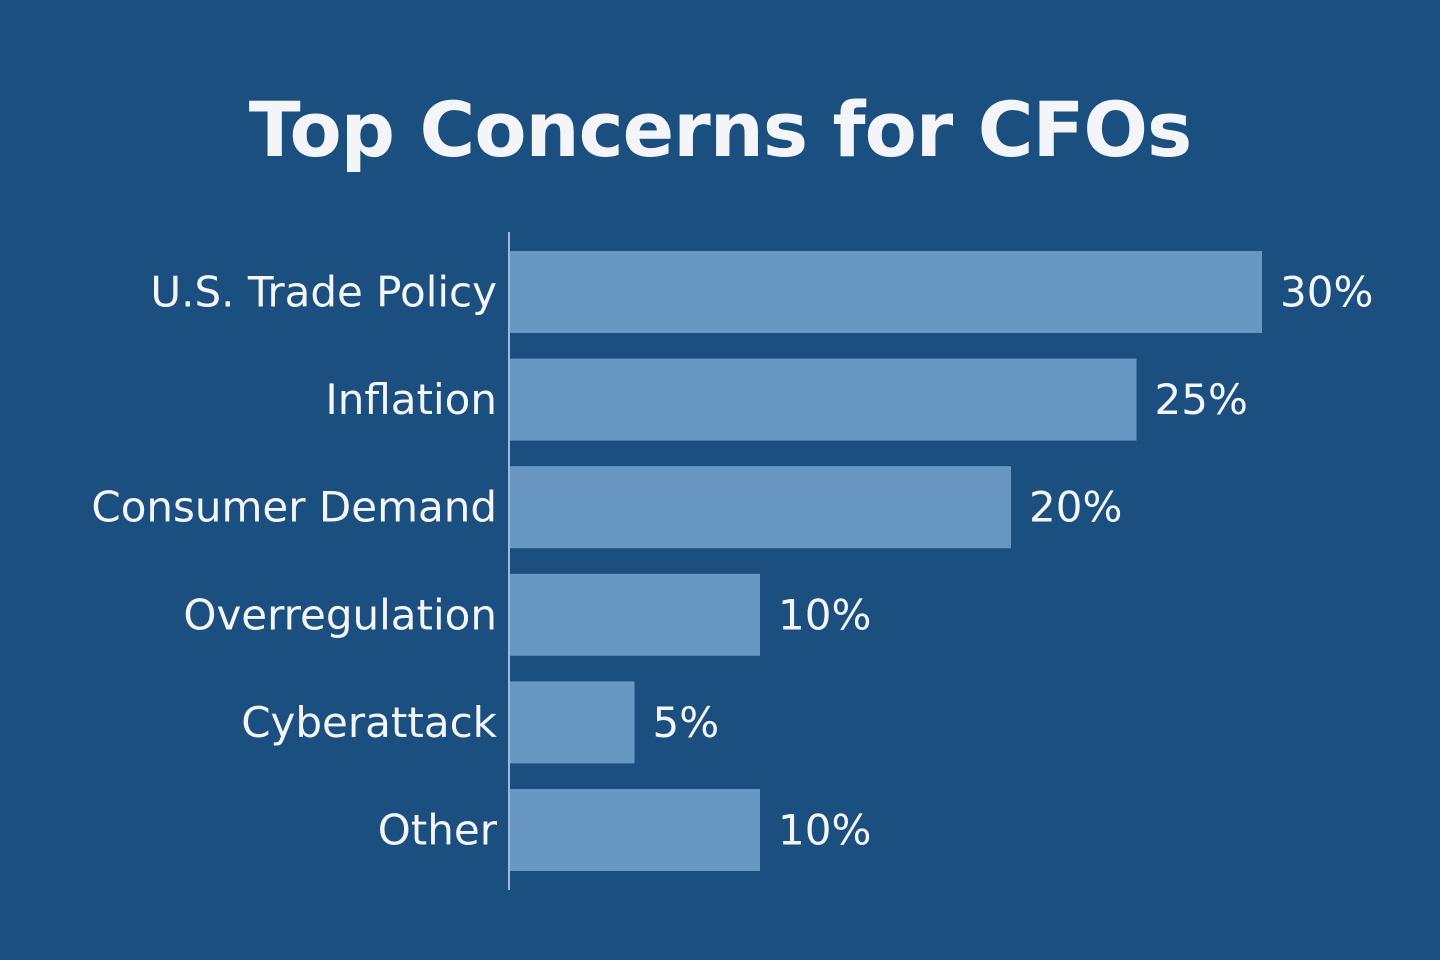 Image resolution: width=1440 pixels, height=960 pixels. Describe the element at coordinates (1075, 507) in the screenshot. I see `value-label-2: 20%` at that location.